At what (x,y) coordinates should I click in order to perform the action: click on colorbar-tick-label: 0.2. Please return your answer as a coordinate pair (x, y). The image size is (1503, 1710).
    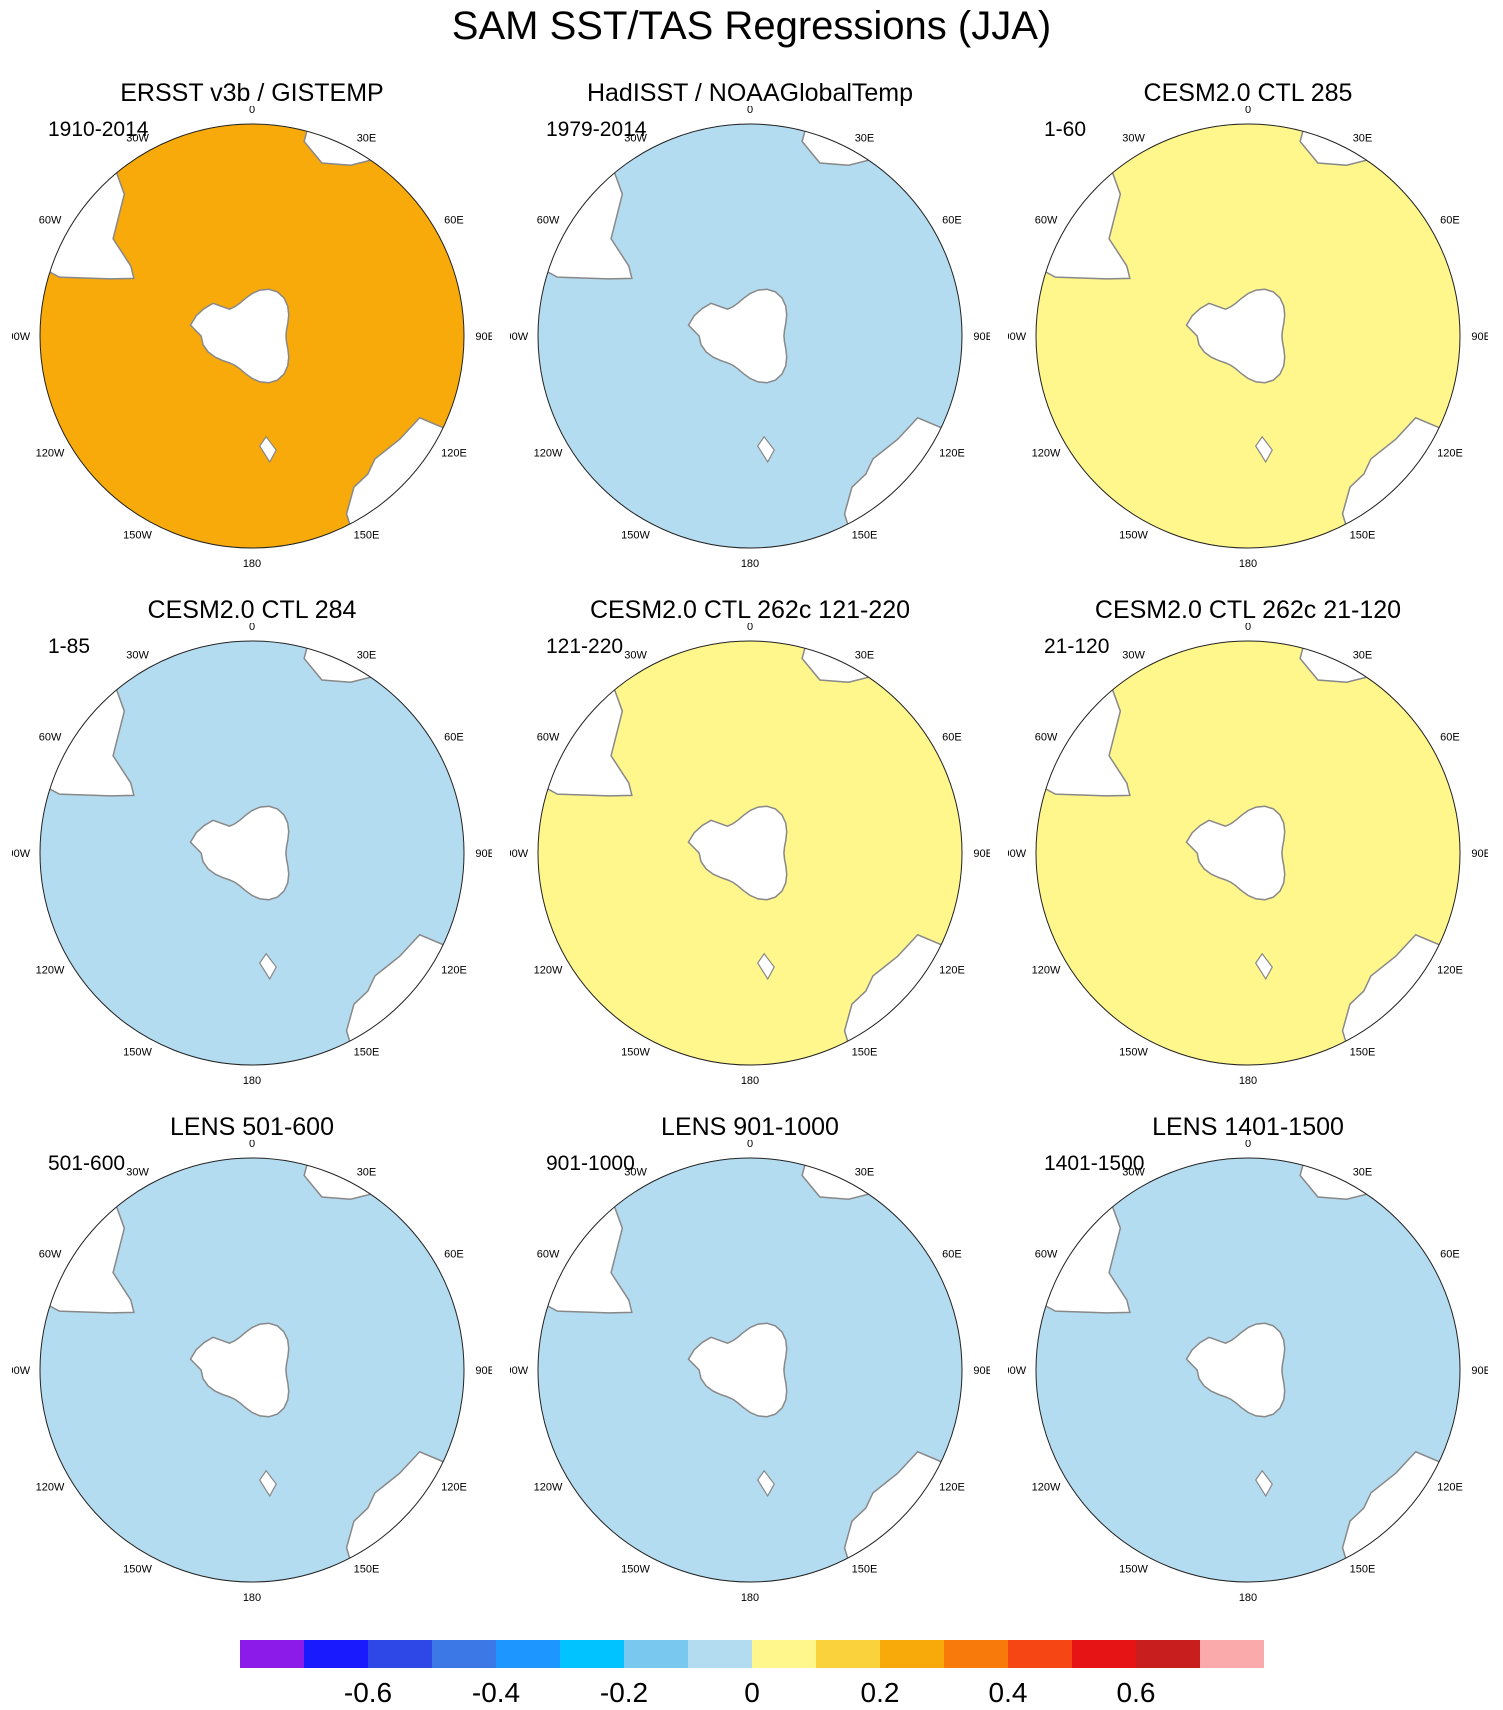
    Looking at the image, I should click on (880, 1692).